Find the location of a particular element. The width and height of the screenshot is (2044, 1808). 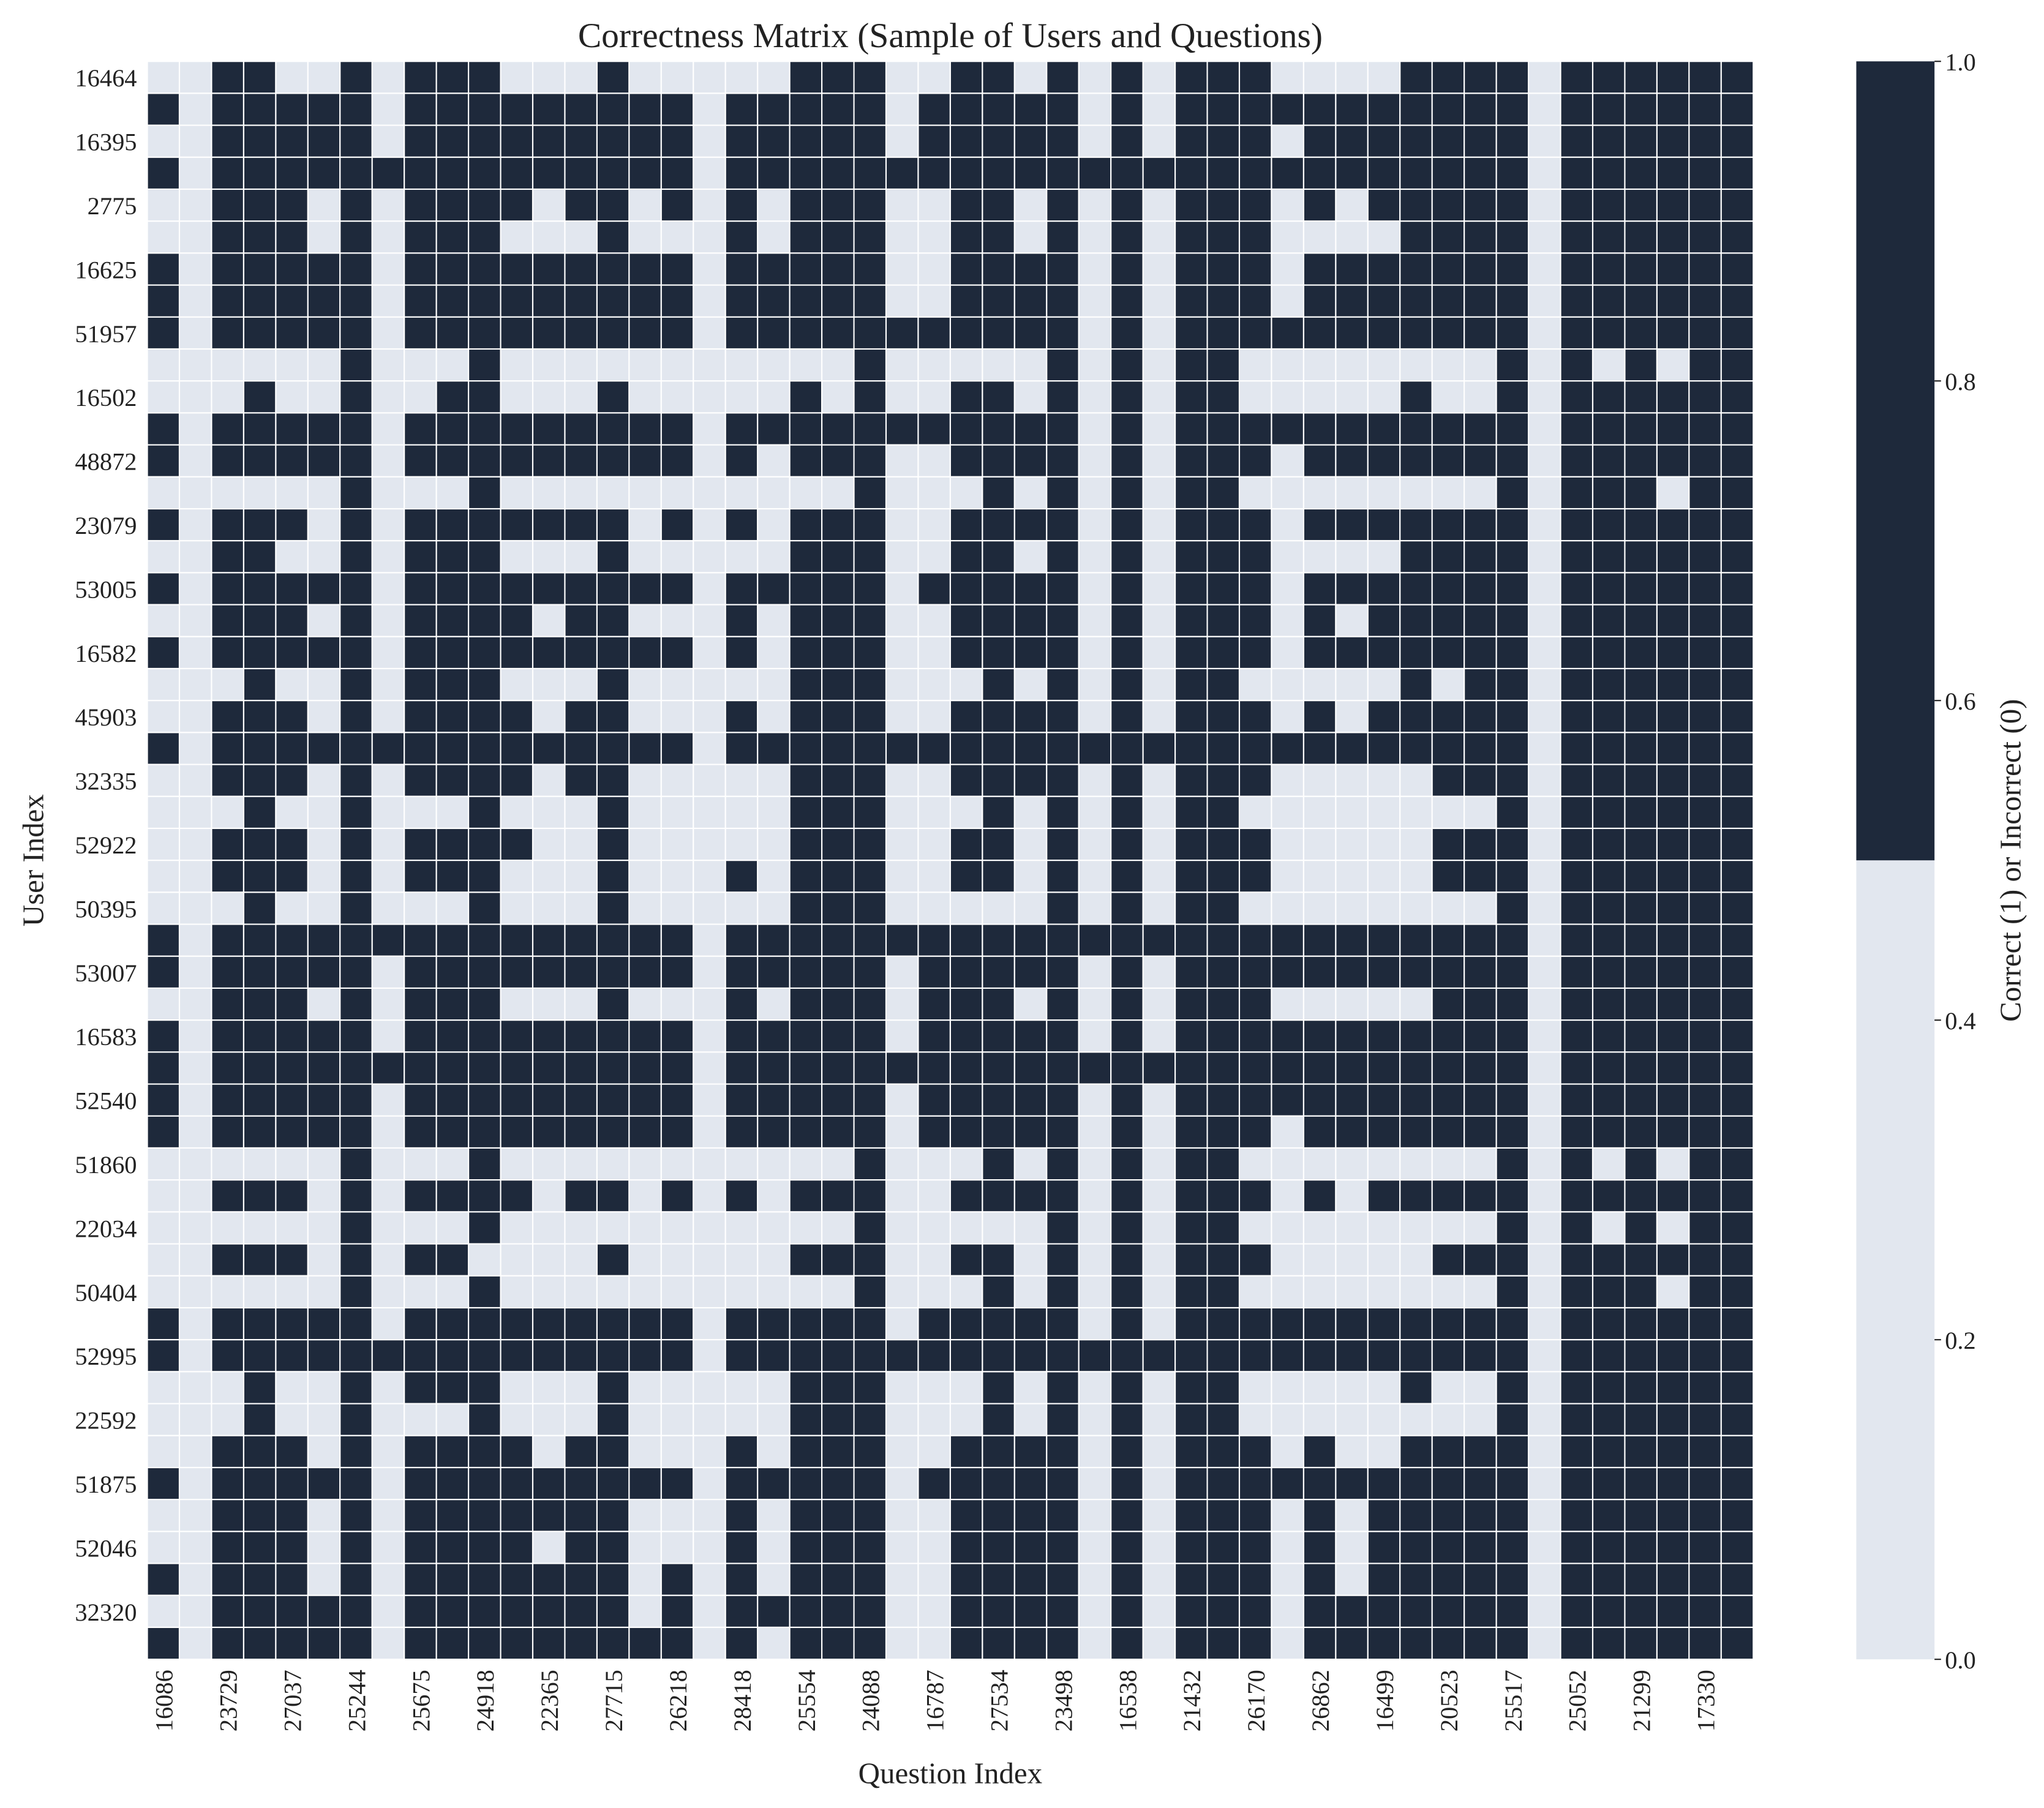

y-tick-label: 16395 is located at coordinates (106, 142).